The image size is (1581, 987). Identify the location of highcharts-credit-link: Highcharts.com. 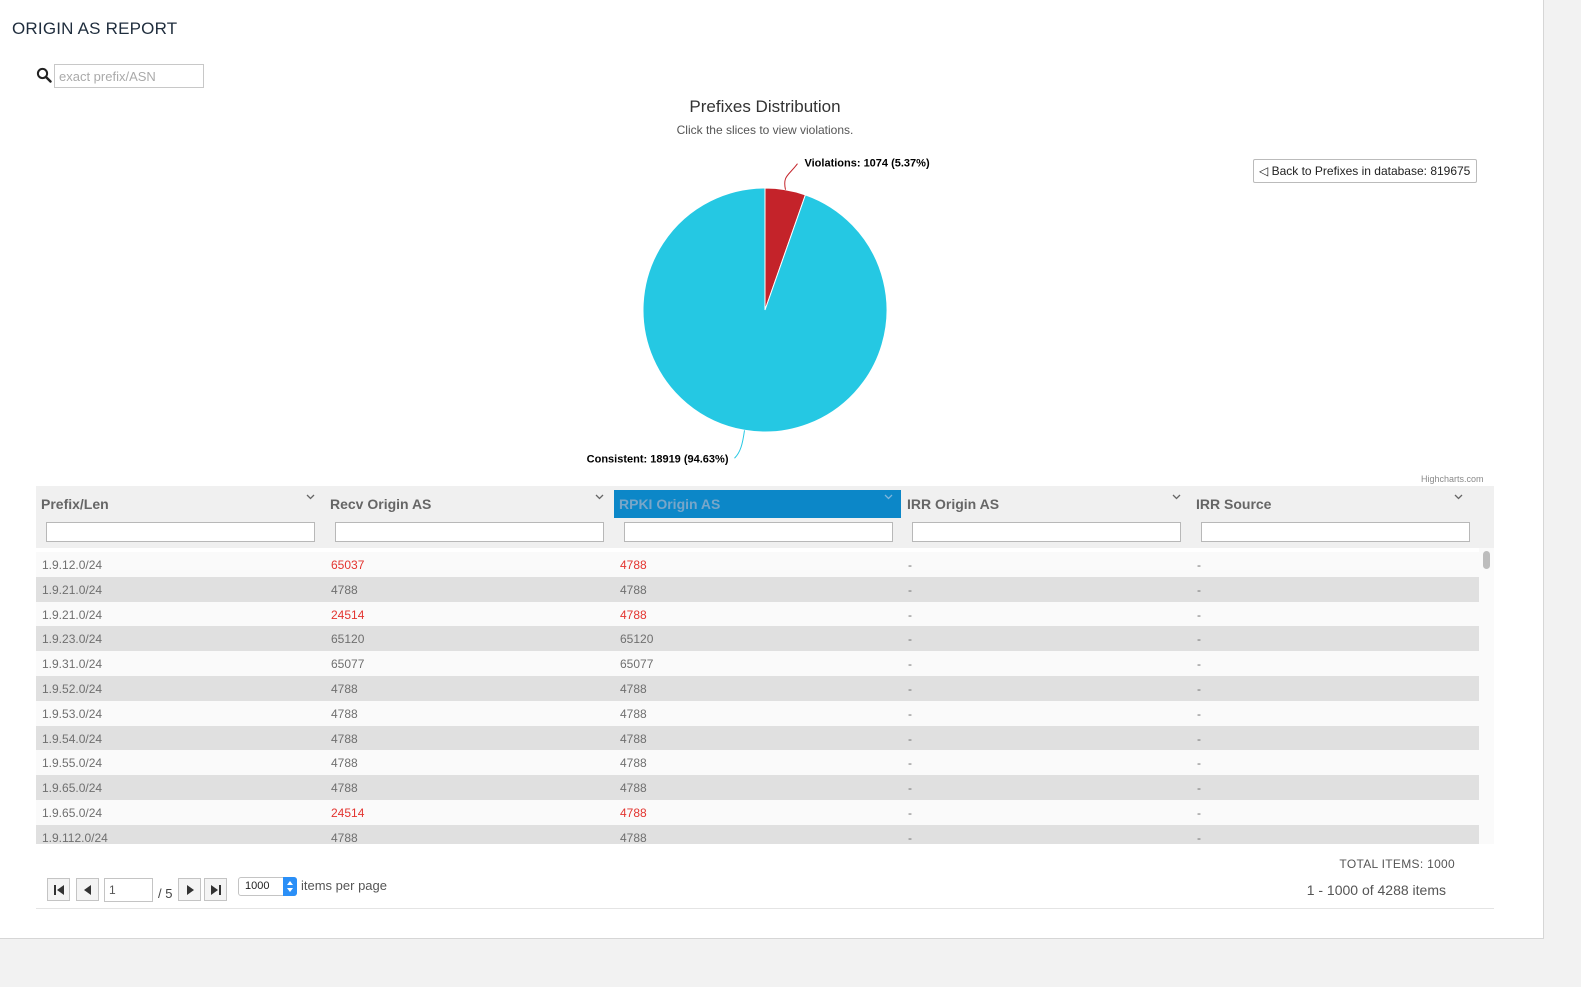
(1452, 479).